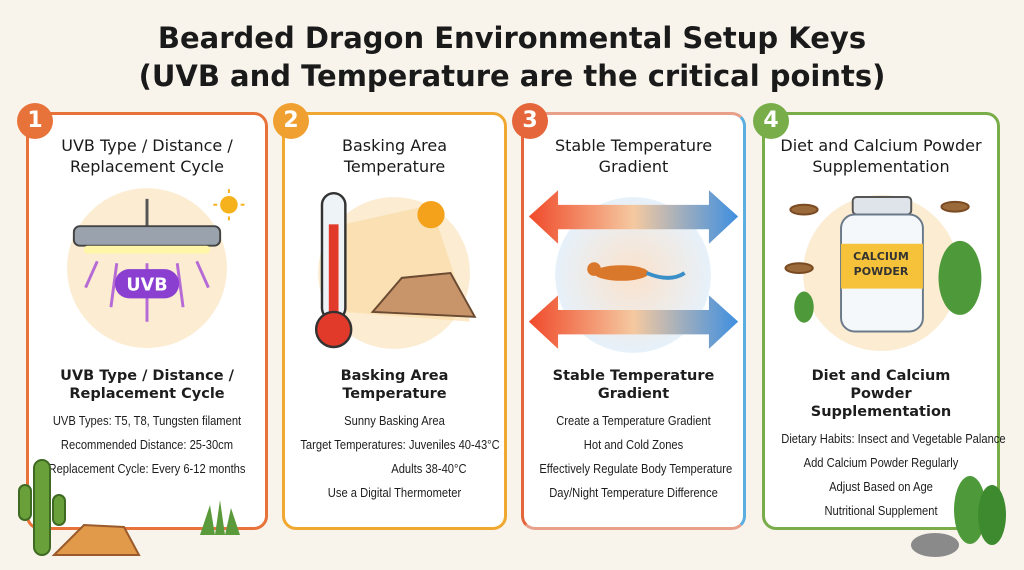  I want to click on thermometer-illustration, so click(394, 273).